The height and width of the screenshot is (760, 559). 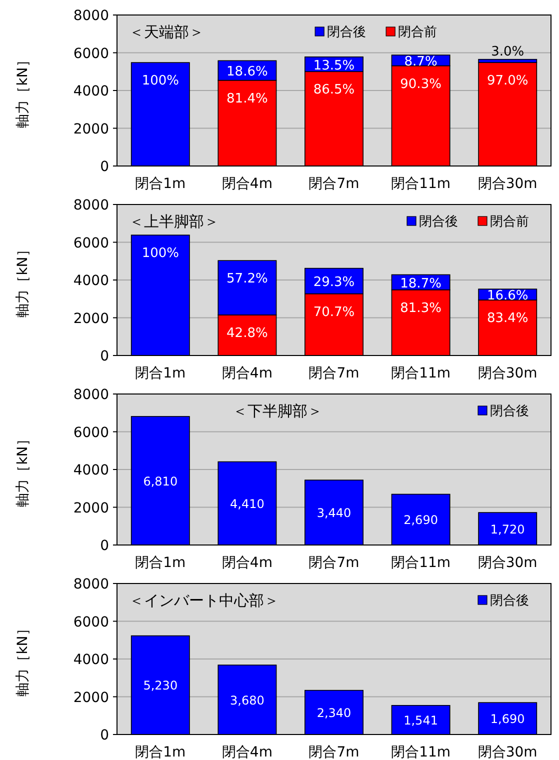 I want to click on annotation: 3.0%, so click(x=507, y=52).